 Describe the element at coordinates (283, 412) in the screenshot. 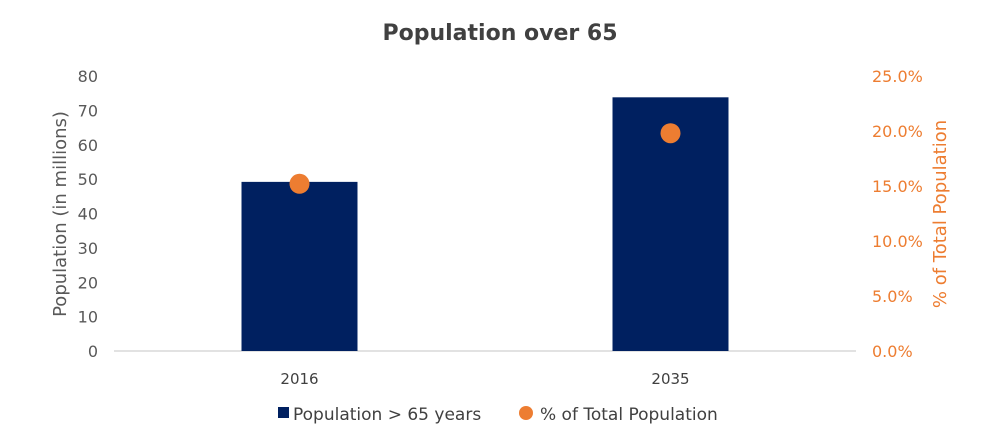

I see `legend-swatch-bar` at that location.